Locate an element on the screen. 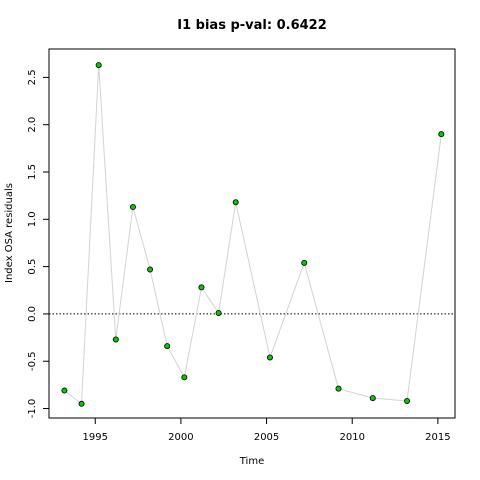 This screenshot has width=480, height=480. y-tick-label: -0.5 is located at coordinates (32, 361).